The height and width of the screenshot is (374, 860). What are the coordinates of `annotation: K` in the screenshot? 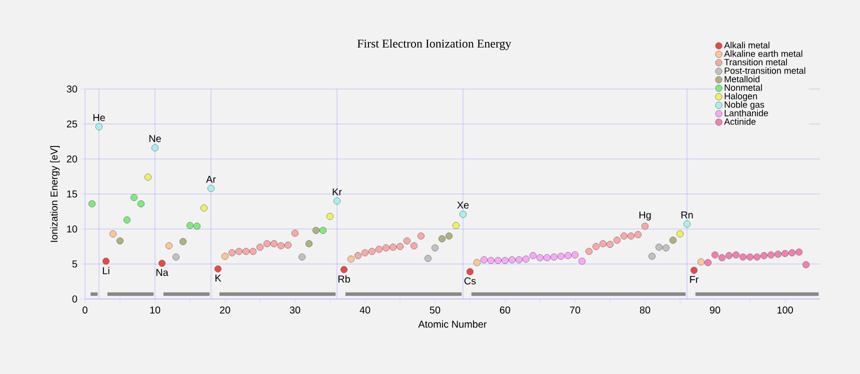 It's located at (218, 278).